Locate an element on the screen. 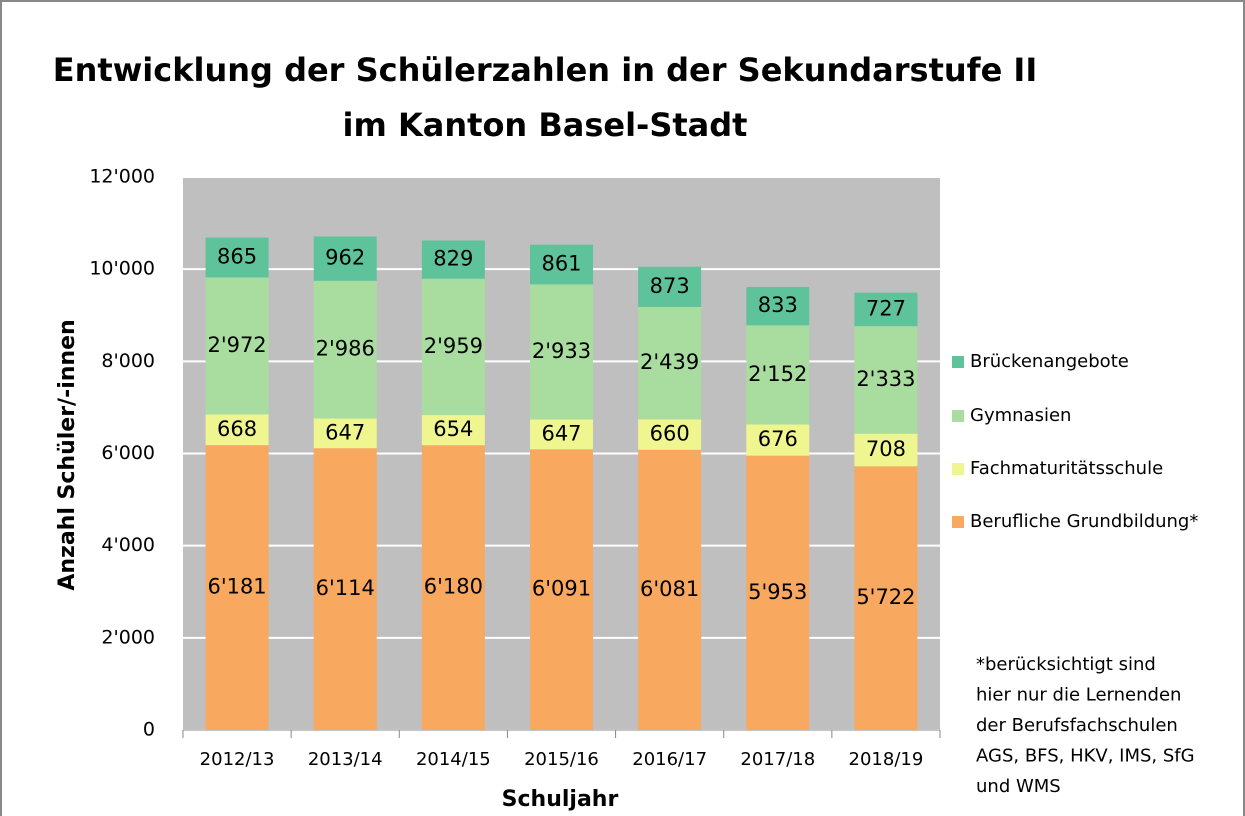 This screenshot has width=1245, height=816. data-label: 727 is located at coordinates (886, 308).